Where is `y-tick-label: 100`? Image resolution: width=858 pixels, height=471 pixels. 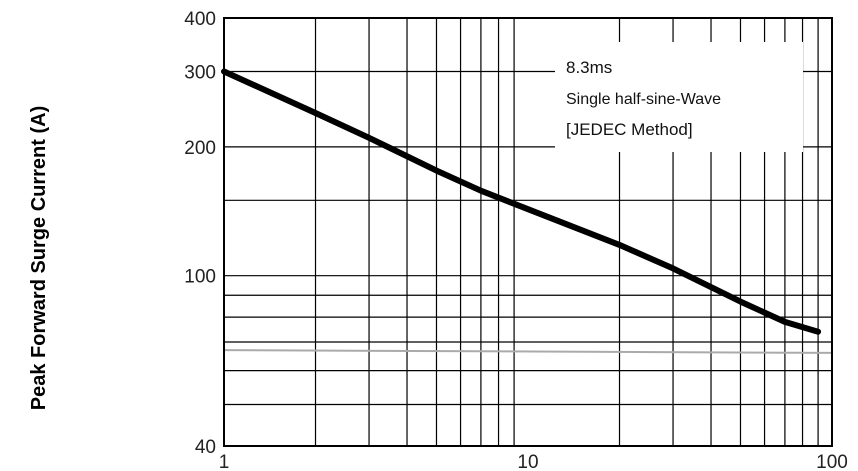 y-tick-label: 100 is located at coordinates (200, 277).